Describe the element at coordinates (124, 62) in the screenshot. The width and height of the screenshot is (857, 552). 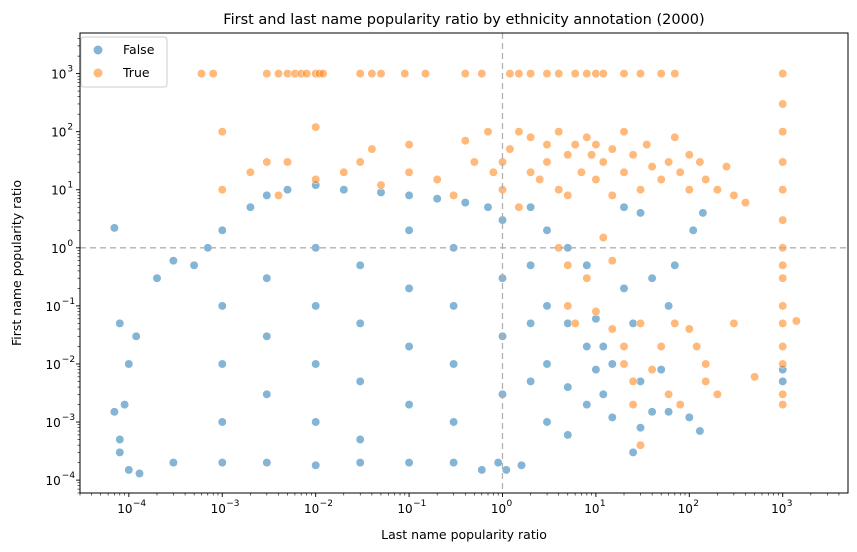
I see `legend: False True` at that location.